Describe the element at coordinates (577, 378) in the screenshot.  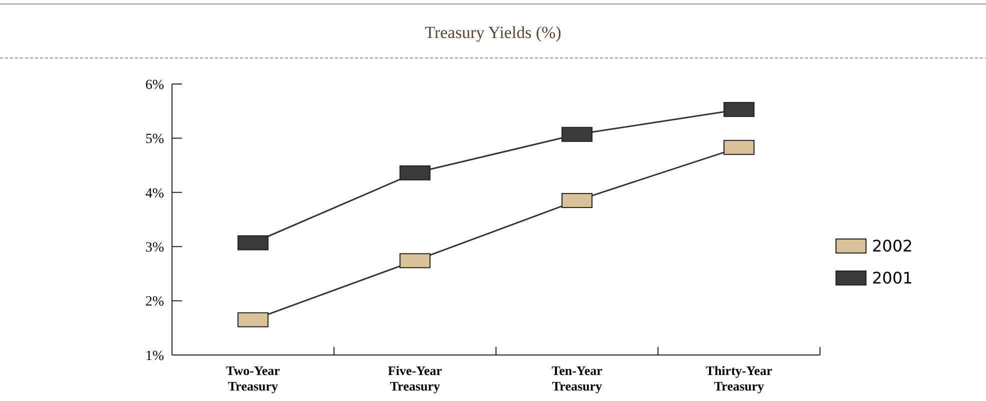
I see `x-tick-label: Ten-Year Treasury` at that location.